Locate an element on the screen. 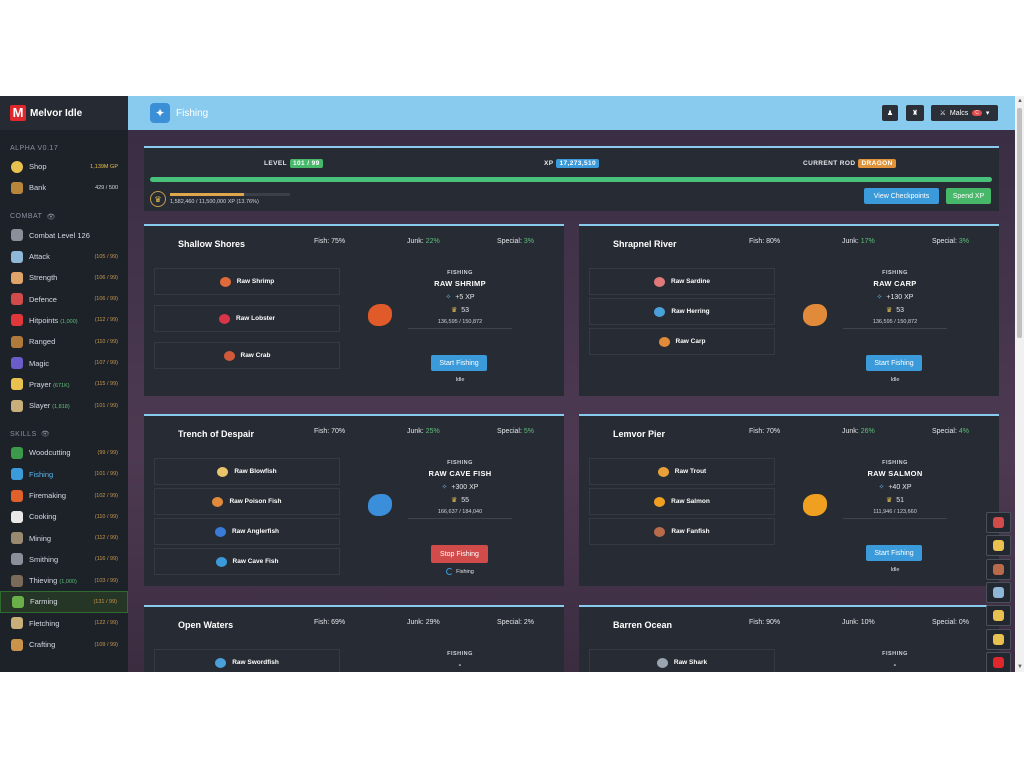  skill-name: Fishing is located at coordinates (41, 474).